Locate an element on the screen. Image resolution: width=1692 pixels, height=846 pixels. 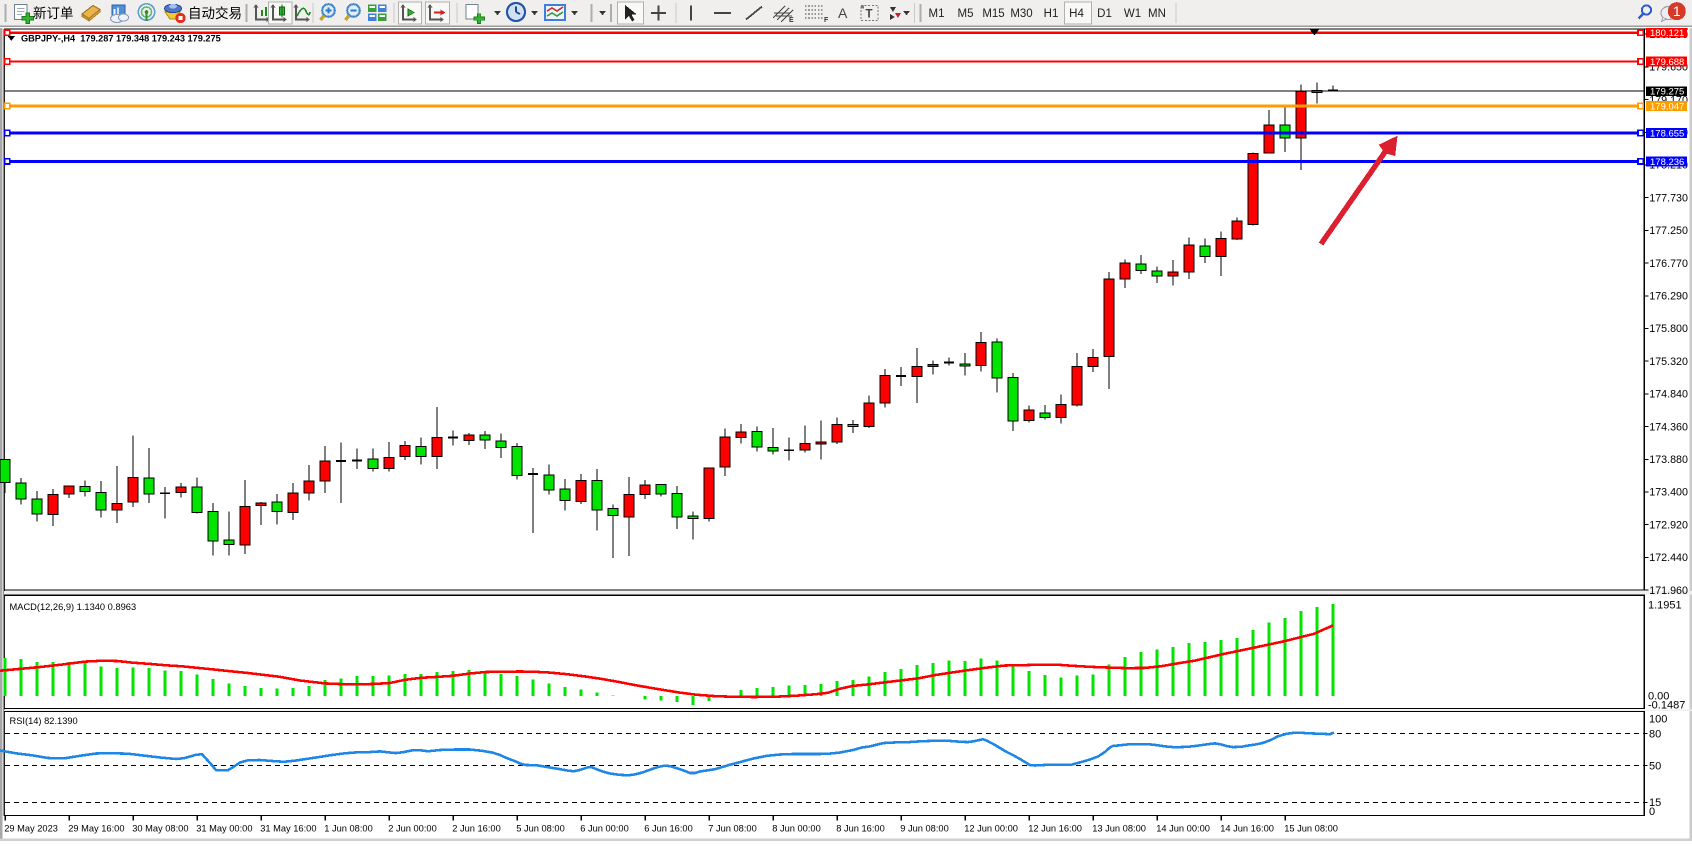
svg-text: 175.320 is located at coordinates (1668, 362).